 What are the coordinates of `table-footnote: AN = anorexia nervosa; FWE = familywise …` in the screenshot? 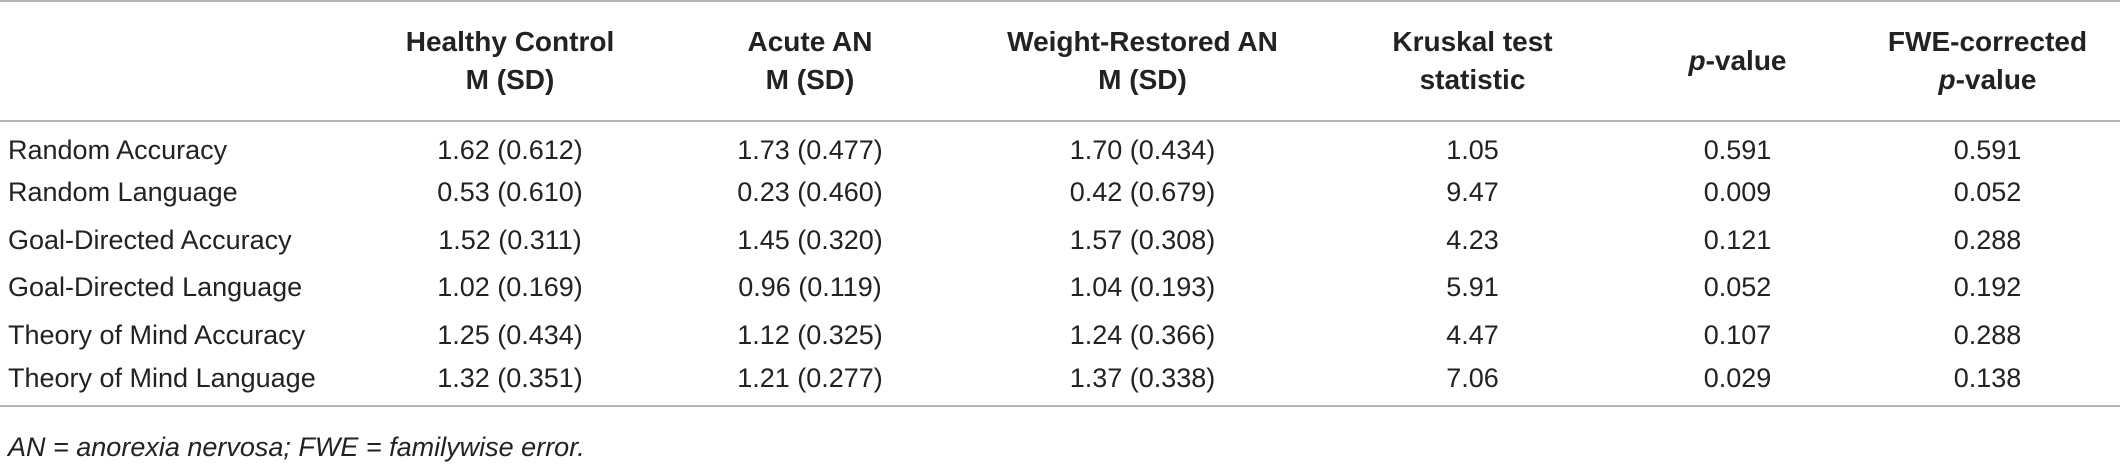 It's located at (296, 447).